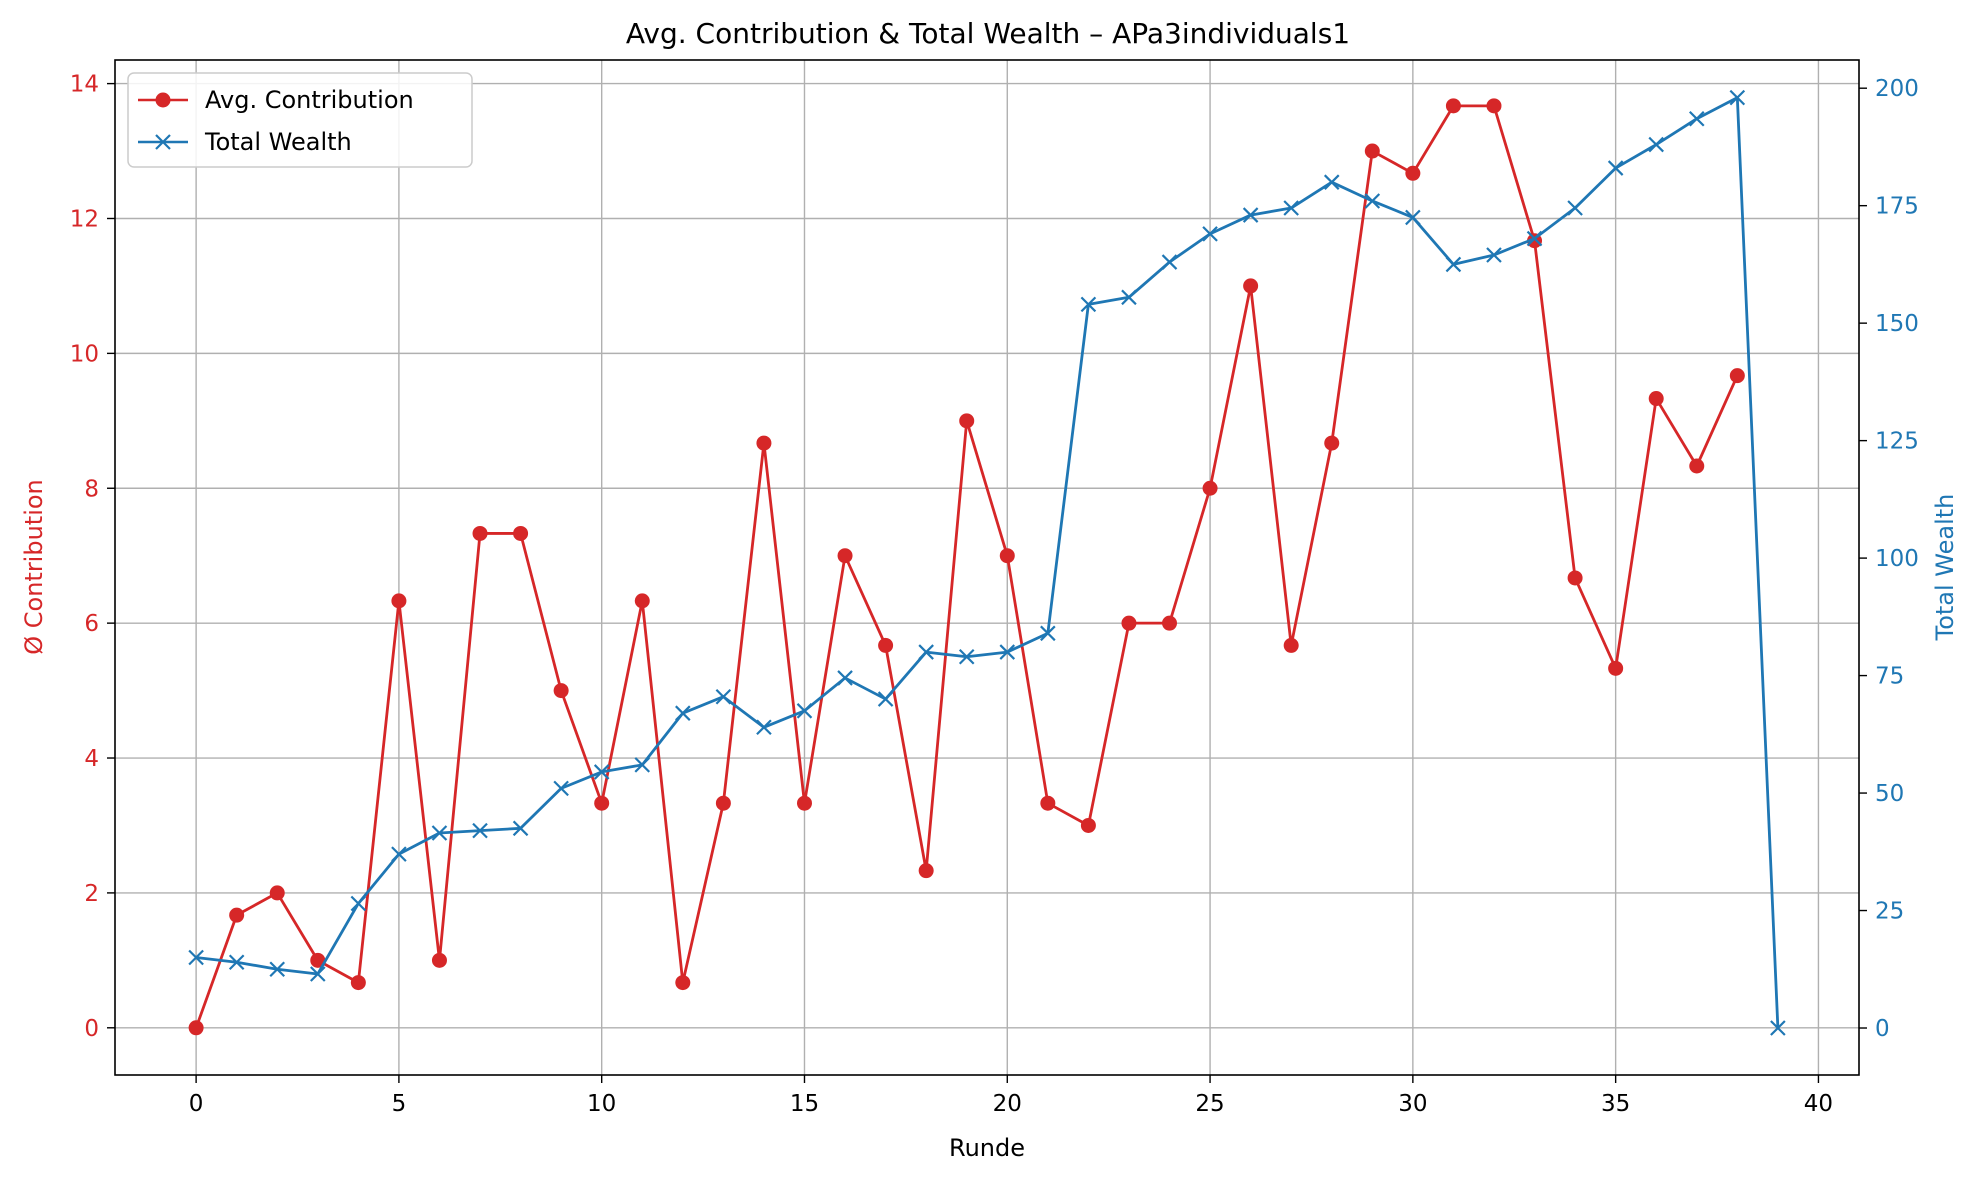  I want to click on x-tick-label: 0, so click(196, 1104).